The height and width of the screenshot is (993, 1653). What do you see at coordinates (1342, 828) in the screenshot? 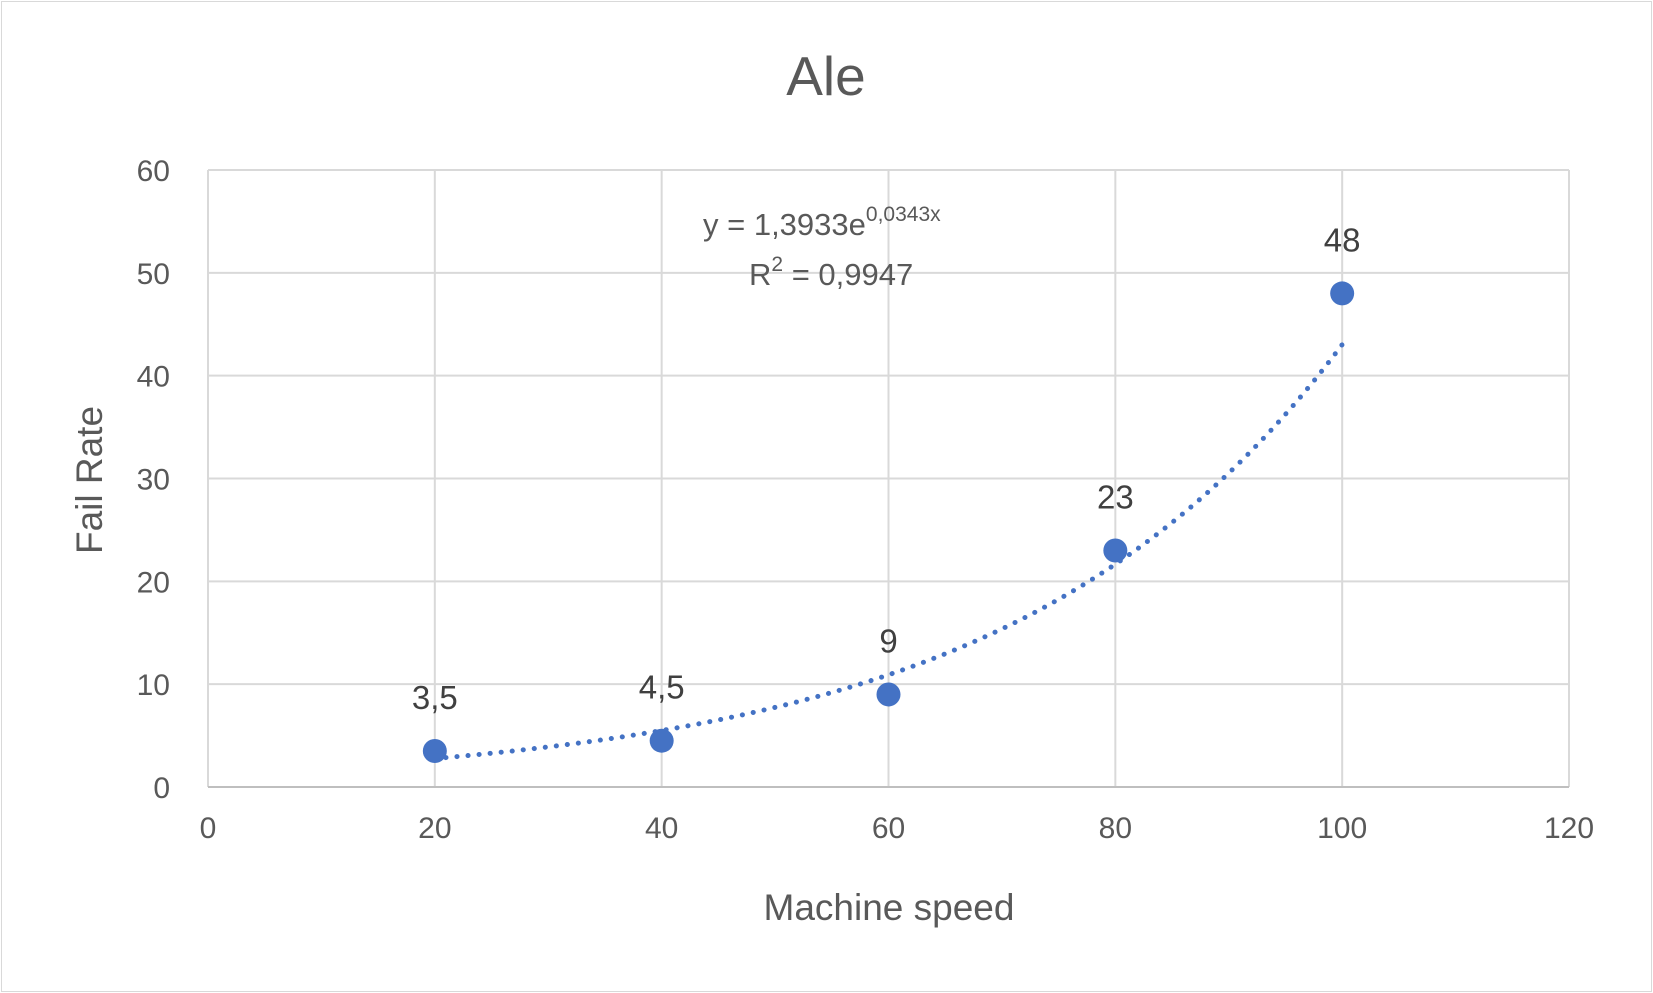
I see `x-tick-label: 100` at bounding box center [1342, 828].